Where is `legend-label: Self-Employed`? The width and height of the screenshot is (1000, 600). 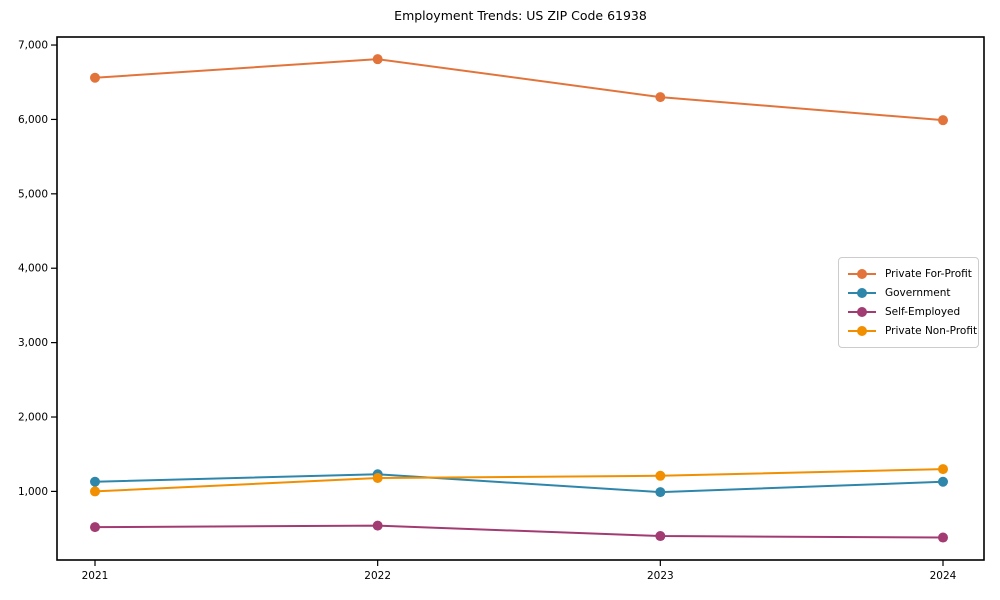 legend-label: Self-Employed is located at coordinates (923, 312).